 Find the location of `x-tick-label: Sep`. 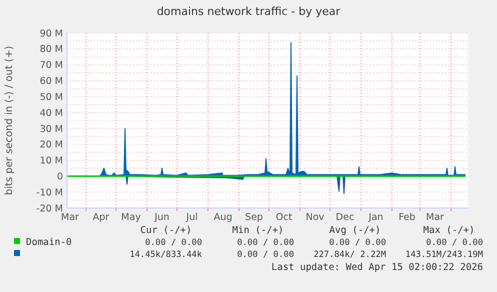

x-tick-label: Sep is located at coordinates (254, 217).